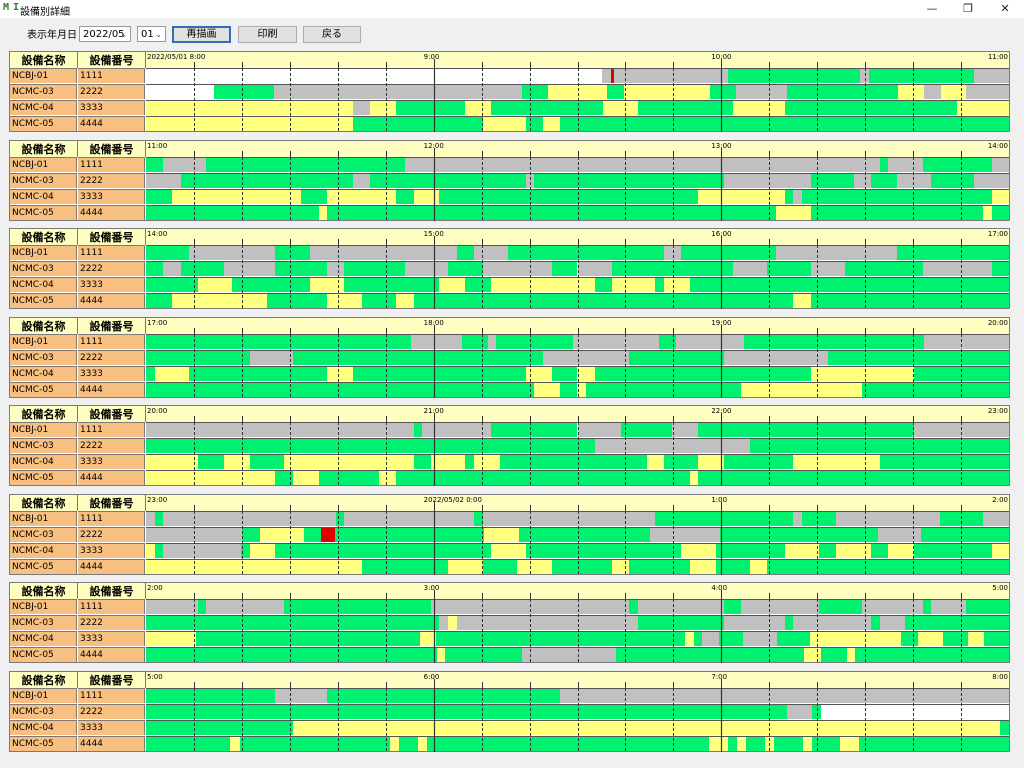 The width and height of the screenshot is (1024, 768). I want to click on restore-button: ❐, so click(968, 8).